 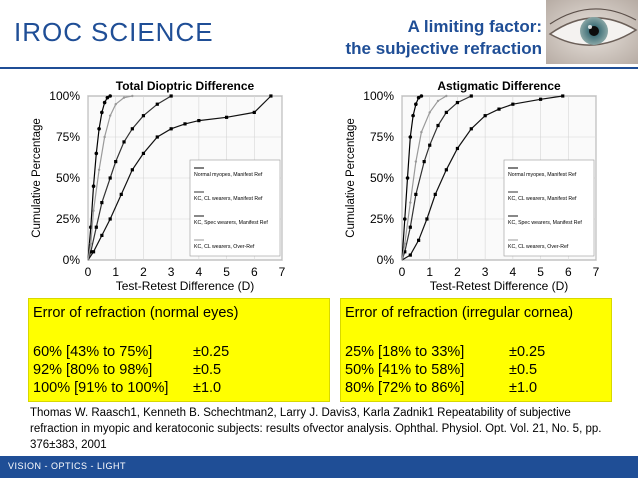 What do you see at coordinates (93, 370) in the screenshot?
I see `box-left-row: 92% [80% to 98%]` at bounding box center [93, 370].